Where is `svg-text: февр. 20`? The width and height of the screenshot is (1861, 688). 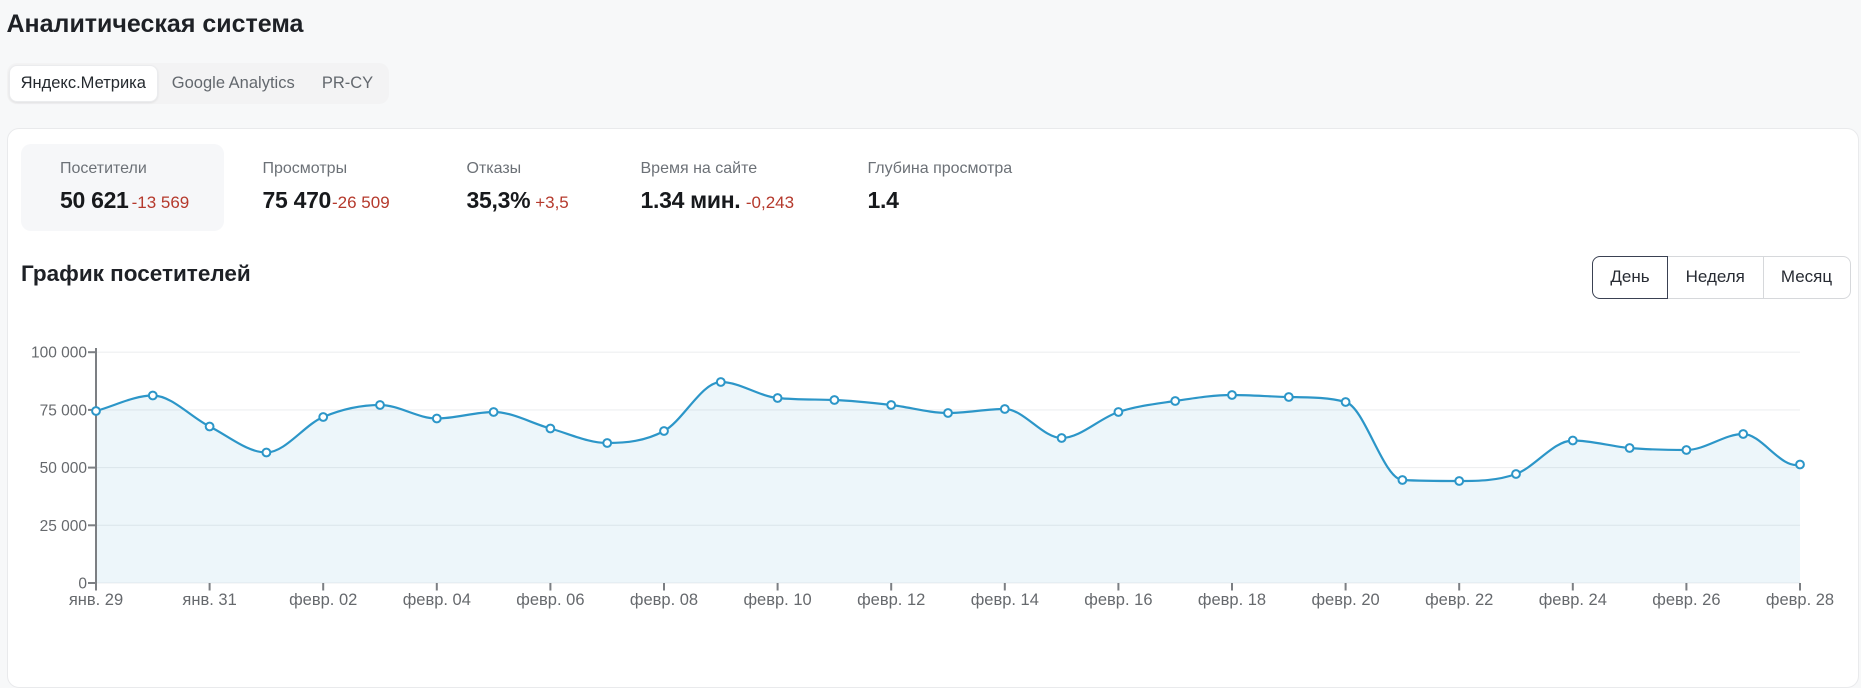
svg-text: февр. 20 is located at coordinates (1345, 600).